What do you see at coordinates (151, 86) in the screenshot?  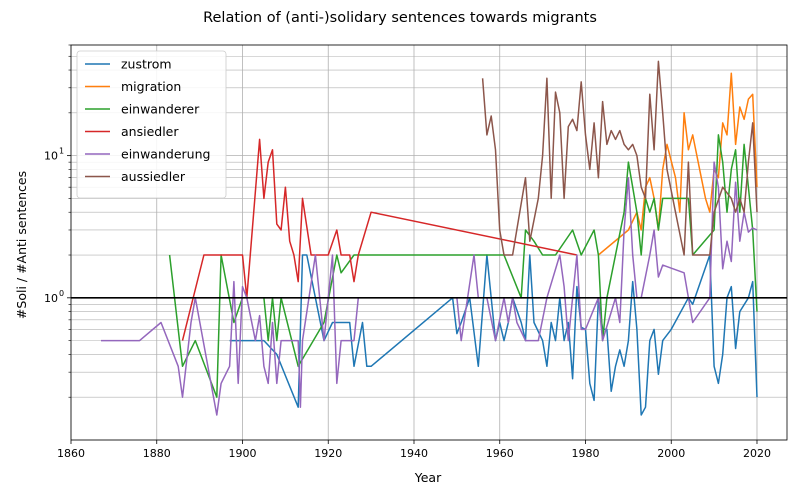 I see `legend-label: migration` at bounding box center [151, 86].